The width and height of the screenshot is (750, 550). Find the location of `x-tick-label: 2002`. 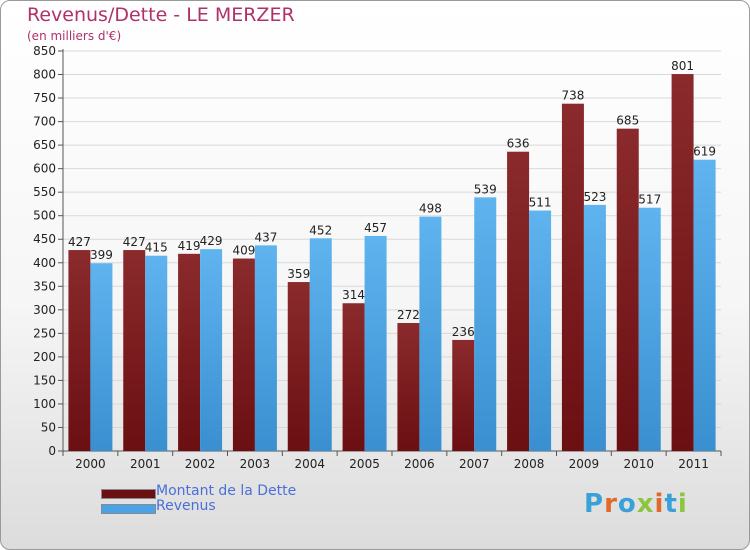

x-tick-label: 2002 is located at coordinates (200, 464).